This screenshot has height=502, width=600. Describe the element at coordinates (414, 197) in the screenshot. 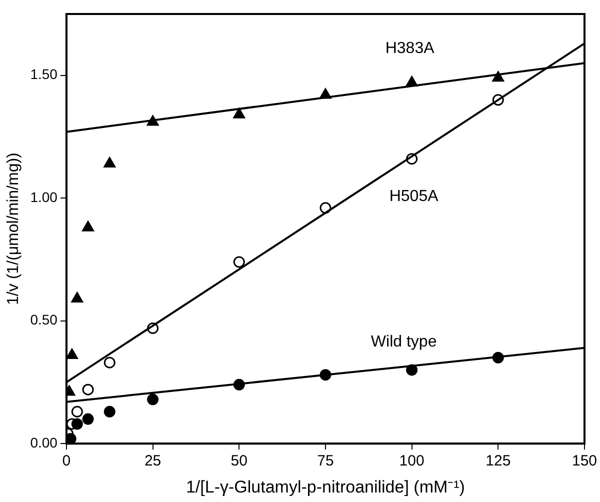

I see `text: H505A` at that location.